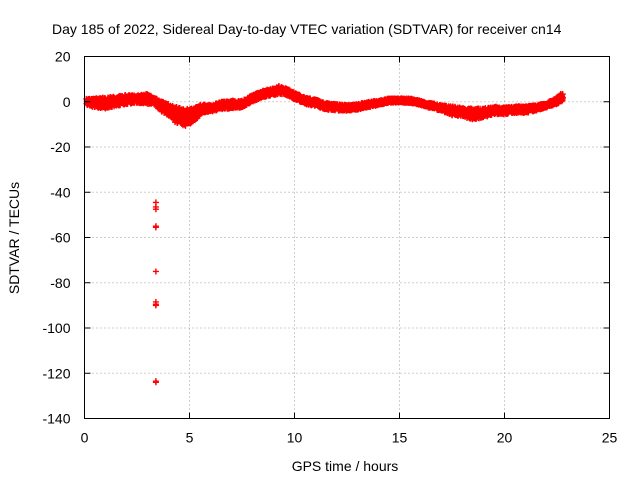 The height and width of the screenshot is (480, 640). Describe the element at coordinates (14, 238) in the screenshot. I see `y-axis-label: SDTVAR / TECUs` at that location.